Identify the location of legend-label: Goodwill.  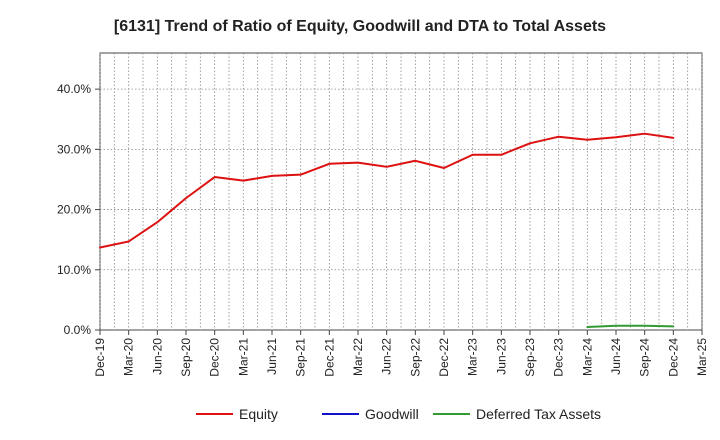
(392, 414).